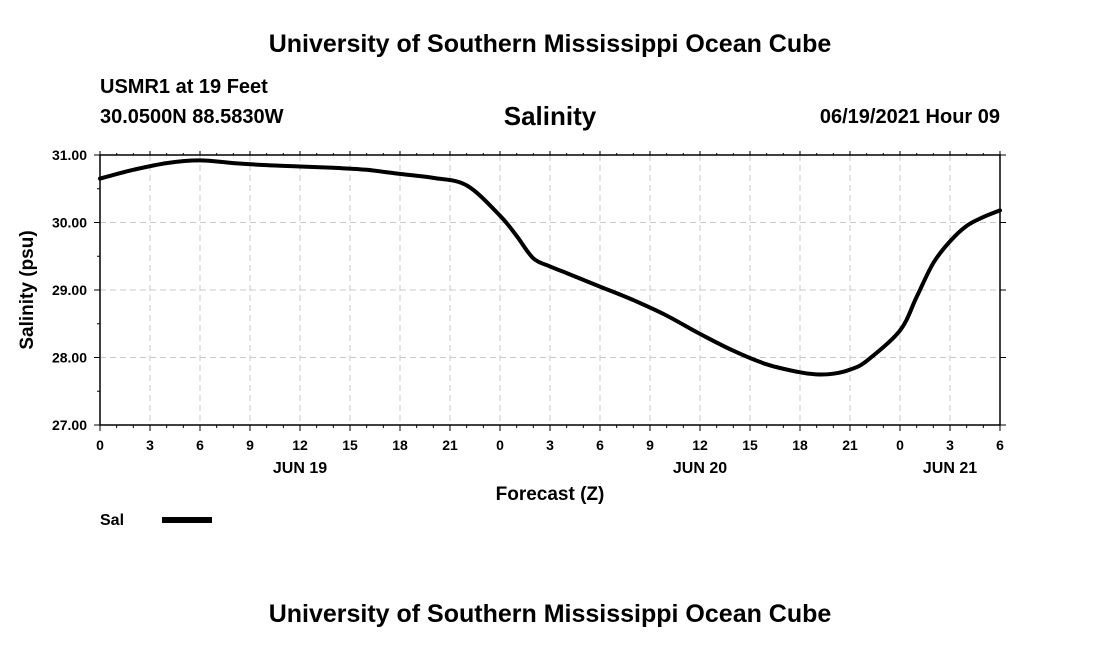 This screenshot has width=1100, height=650. Describe the element at coordinates (909, 117) in the screenshot. I see `forecast-timestamp: 06/19/2021 Hour 09` at that location.